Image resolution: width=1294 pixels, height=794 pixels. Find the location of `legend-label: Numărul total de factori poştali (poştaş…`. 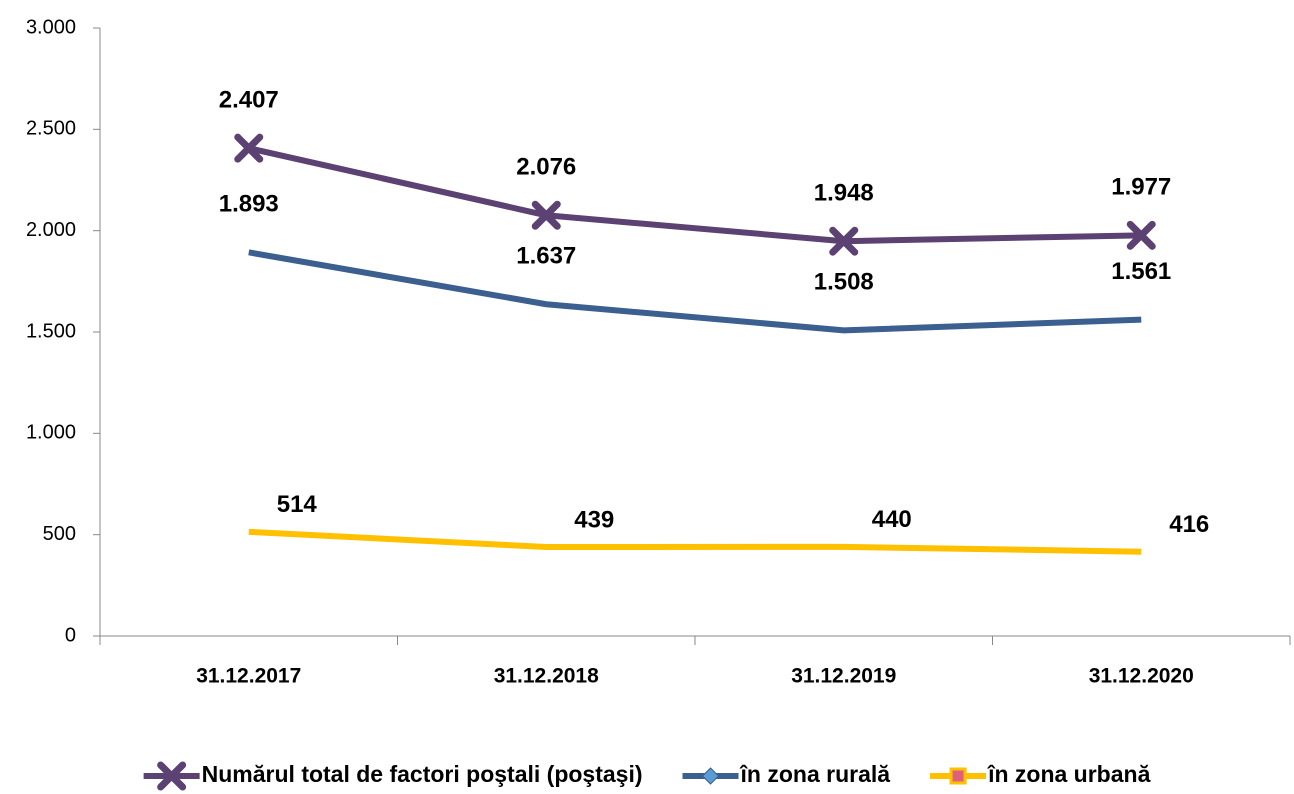

legend-label: Numărul total de factori poştali (poştaş… is located at coordinates (422, 774).